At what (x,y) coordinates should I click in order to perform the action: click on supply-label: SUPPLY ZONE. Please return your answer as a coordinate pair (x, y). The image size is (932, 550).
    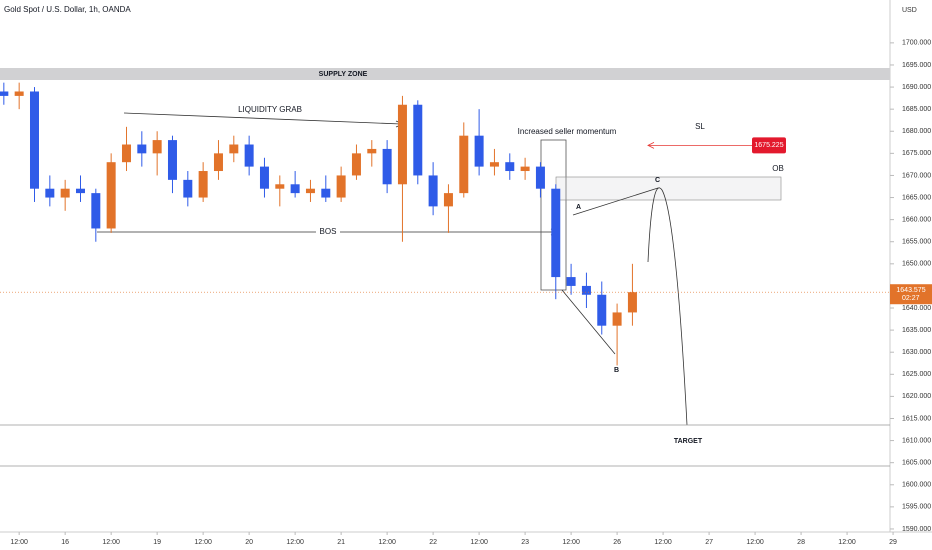
    Looking at the image, I should click on (343, 74).